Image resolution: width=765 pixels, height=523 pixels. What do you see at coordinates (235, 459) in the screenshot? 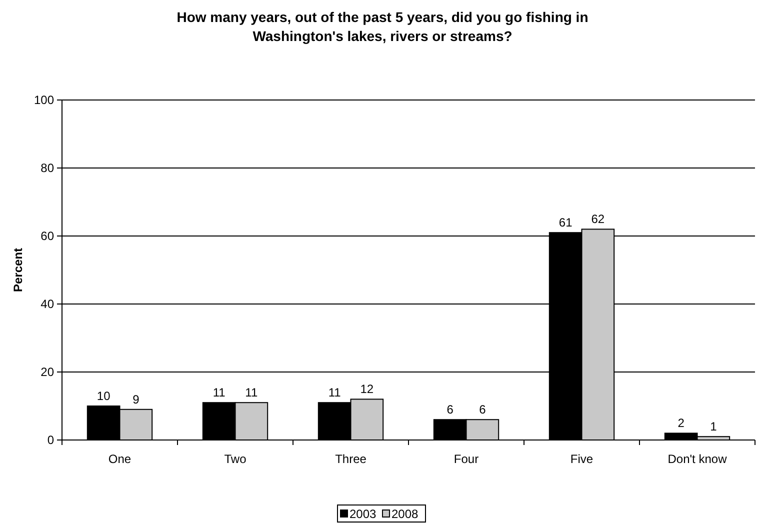
I see `x-tick-label: Two` at bounding box center [235, 459].